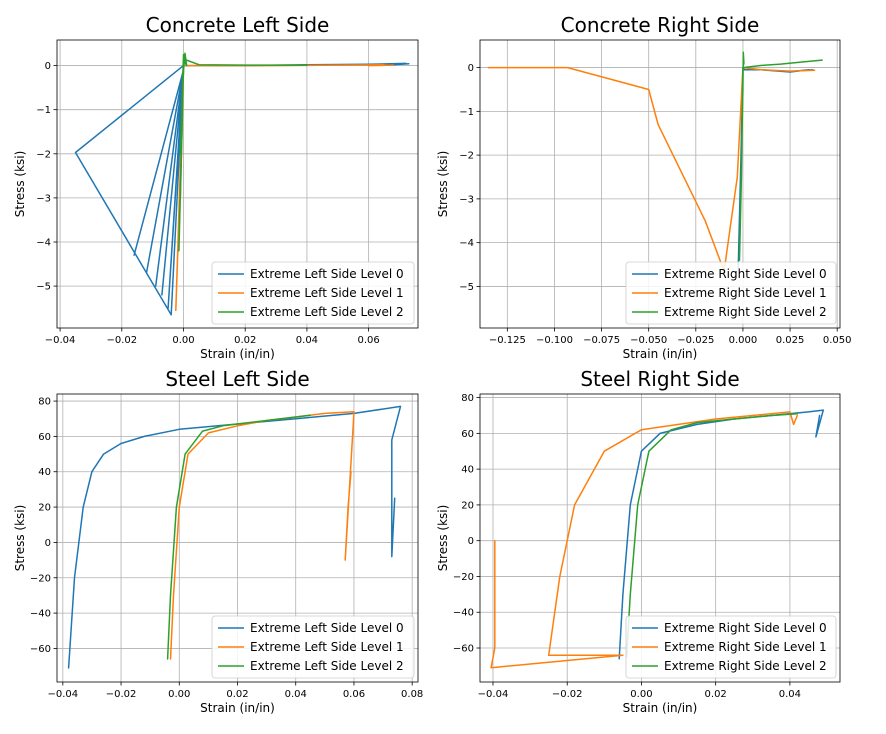 The height and width of the screenshot is (734, 886). What do you see at coordinates (743, 340) in the screenshot?
I see `x-tick-label: 0.000` at bounding box center [743, 340].